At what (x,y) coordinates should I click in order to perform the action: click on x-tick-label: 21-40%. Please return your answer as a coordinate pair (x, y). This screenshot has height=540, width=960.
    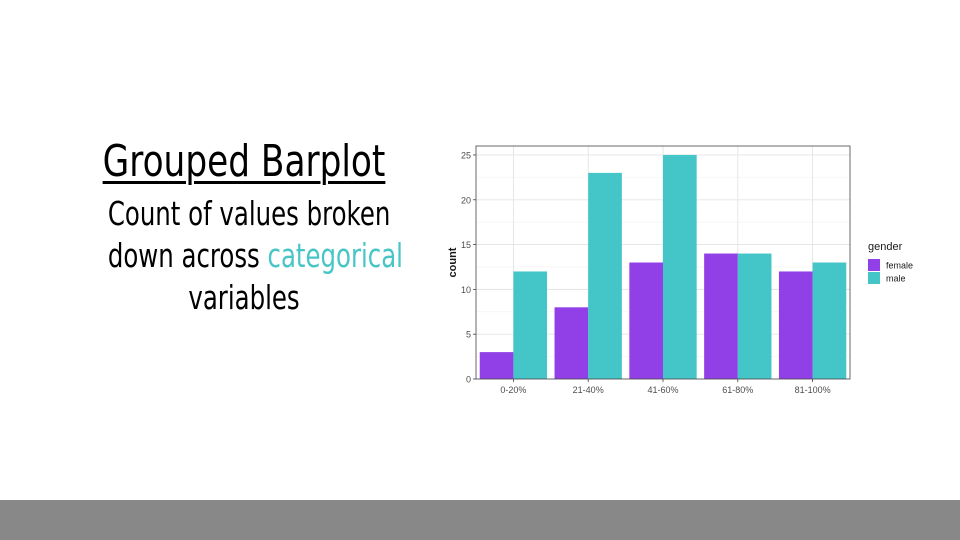
    Looking at the image, I should click on (588, 390).